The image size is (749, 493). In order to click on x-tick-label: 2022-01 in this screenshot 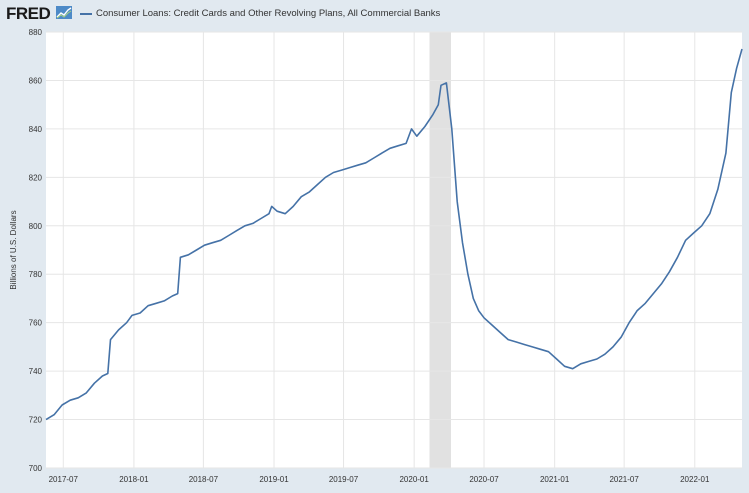, I will do `click(695, 479)`.